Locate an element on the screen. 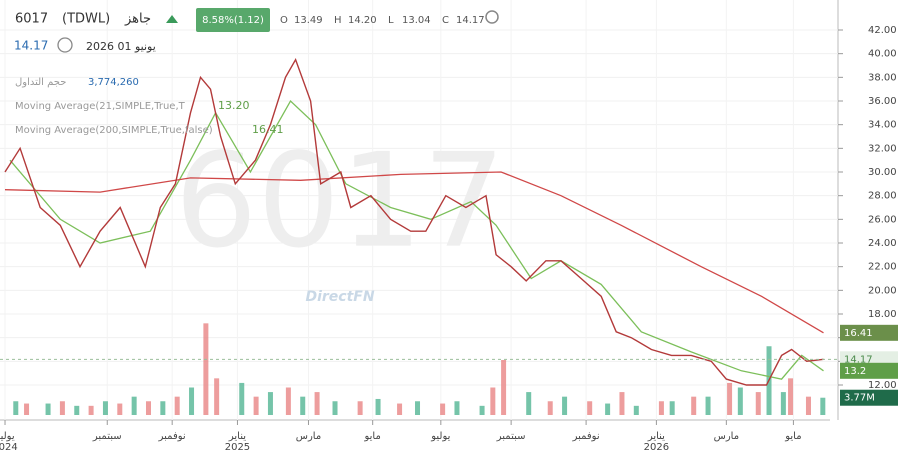 The height and width of the screenshot is (450, 900). watermark-brand: DirectFN is located at coordinates (339, 297).